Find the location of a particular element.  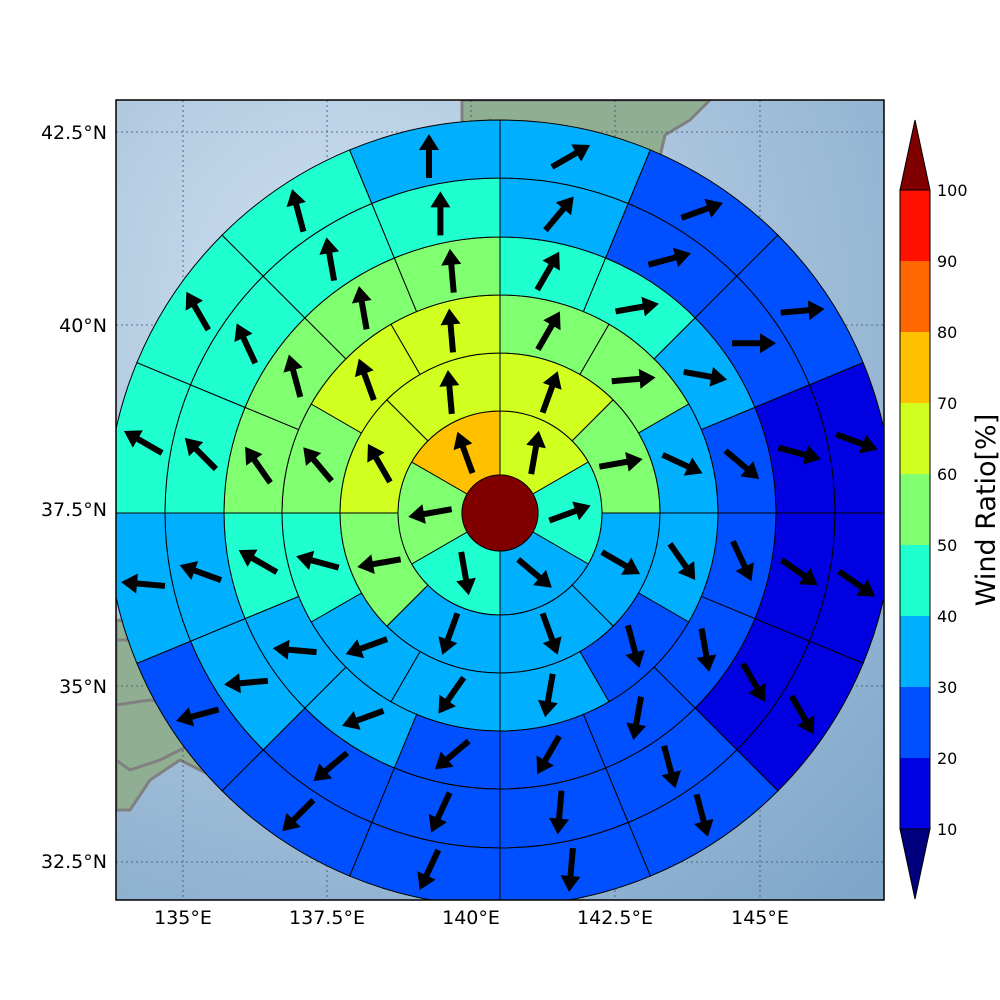

lon-tick-label: 140°E is located at coordinates (471, 918).